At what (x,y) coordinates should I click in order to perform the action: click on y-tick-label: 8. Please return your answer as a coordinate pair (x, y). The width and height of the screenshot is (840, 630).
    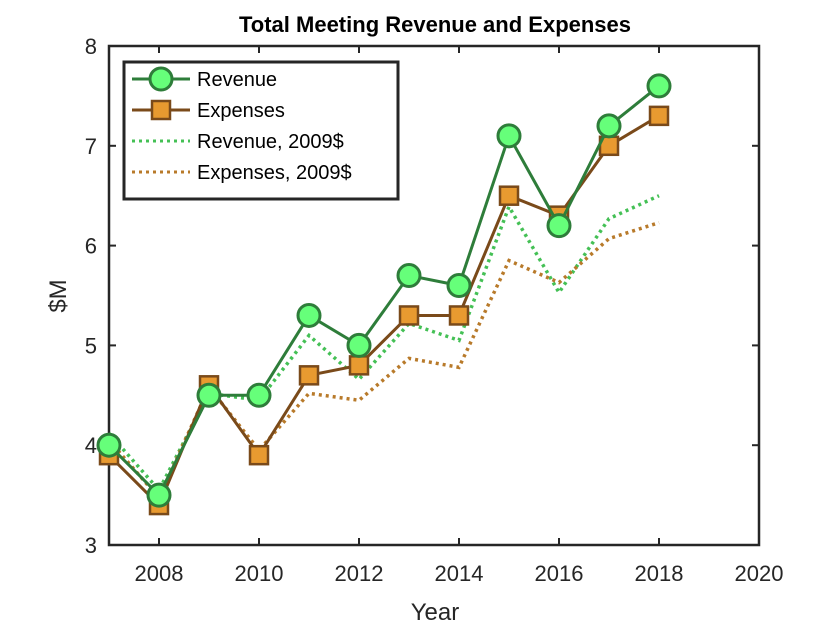
    Looking at the image, I should click on (91, 46).